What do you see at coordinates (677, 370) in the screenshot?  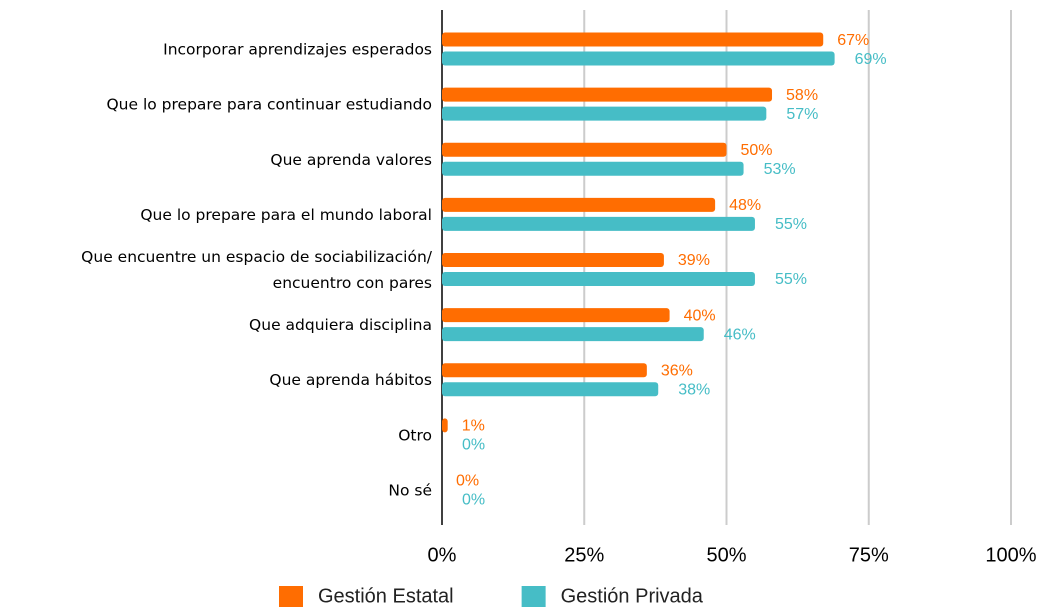 I see `value-label: 36%` at bounding box center [677, 370].